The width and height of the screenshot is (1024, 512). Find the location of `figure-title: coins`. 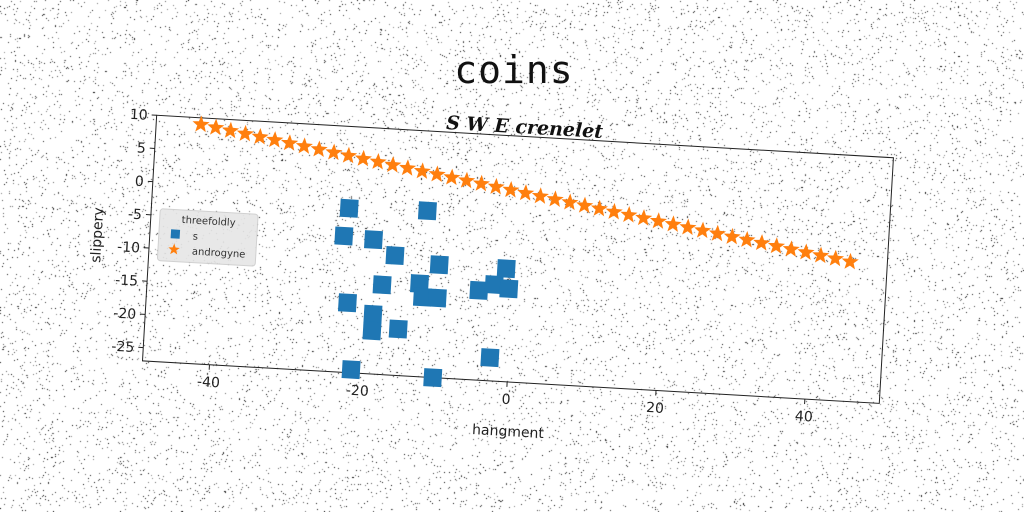

figure-title: coins is located at coordinates (514, 70).